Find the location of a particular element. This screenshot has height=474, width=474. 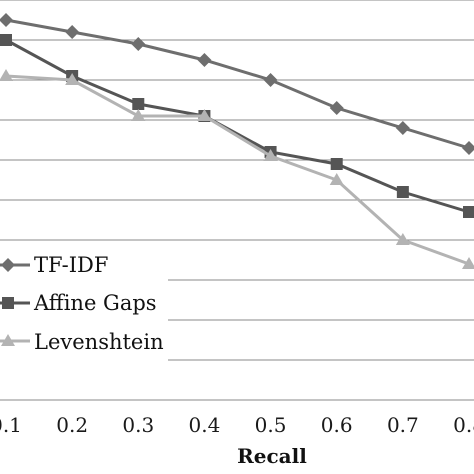

x-tick-label: 0.5 is located at coordinates (271, 425).